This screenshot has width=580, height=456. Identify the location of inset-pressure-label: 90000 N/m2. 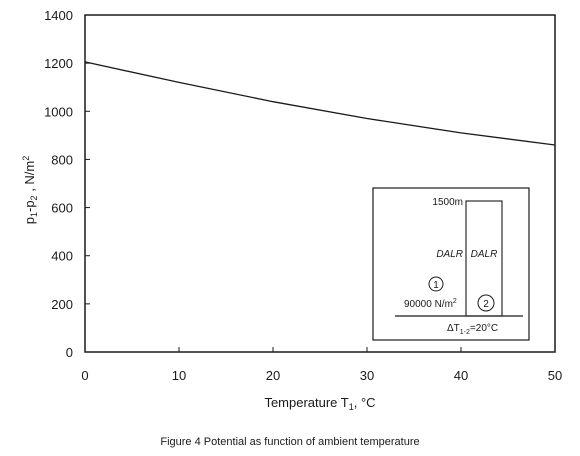
(430, 304).